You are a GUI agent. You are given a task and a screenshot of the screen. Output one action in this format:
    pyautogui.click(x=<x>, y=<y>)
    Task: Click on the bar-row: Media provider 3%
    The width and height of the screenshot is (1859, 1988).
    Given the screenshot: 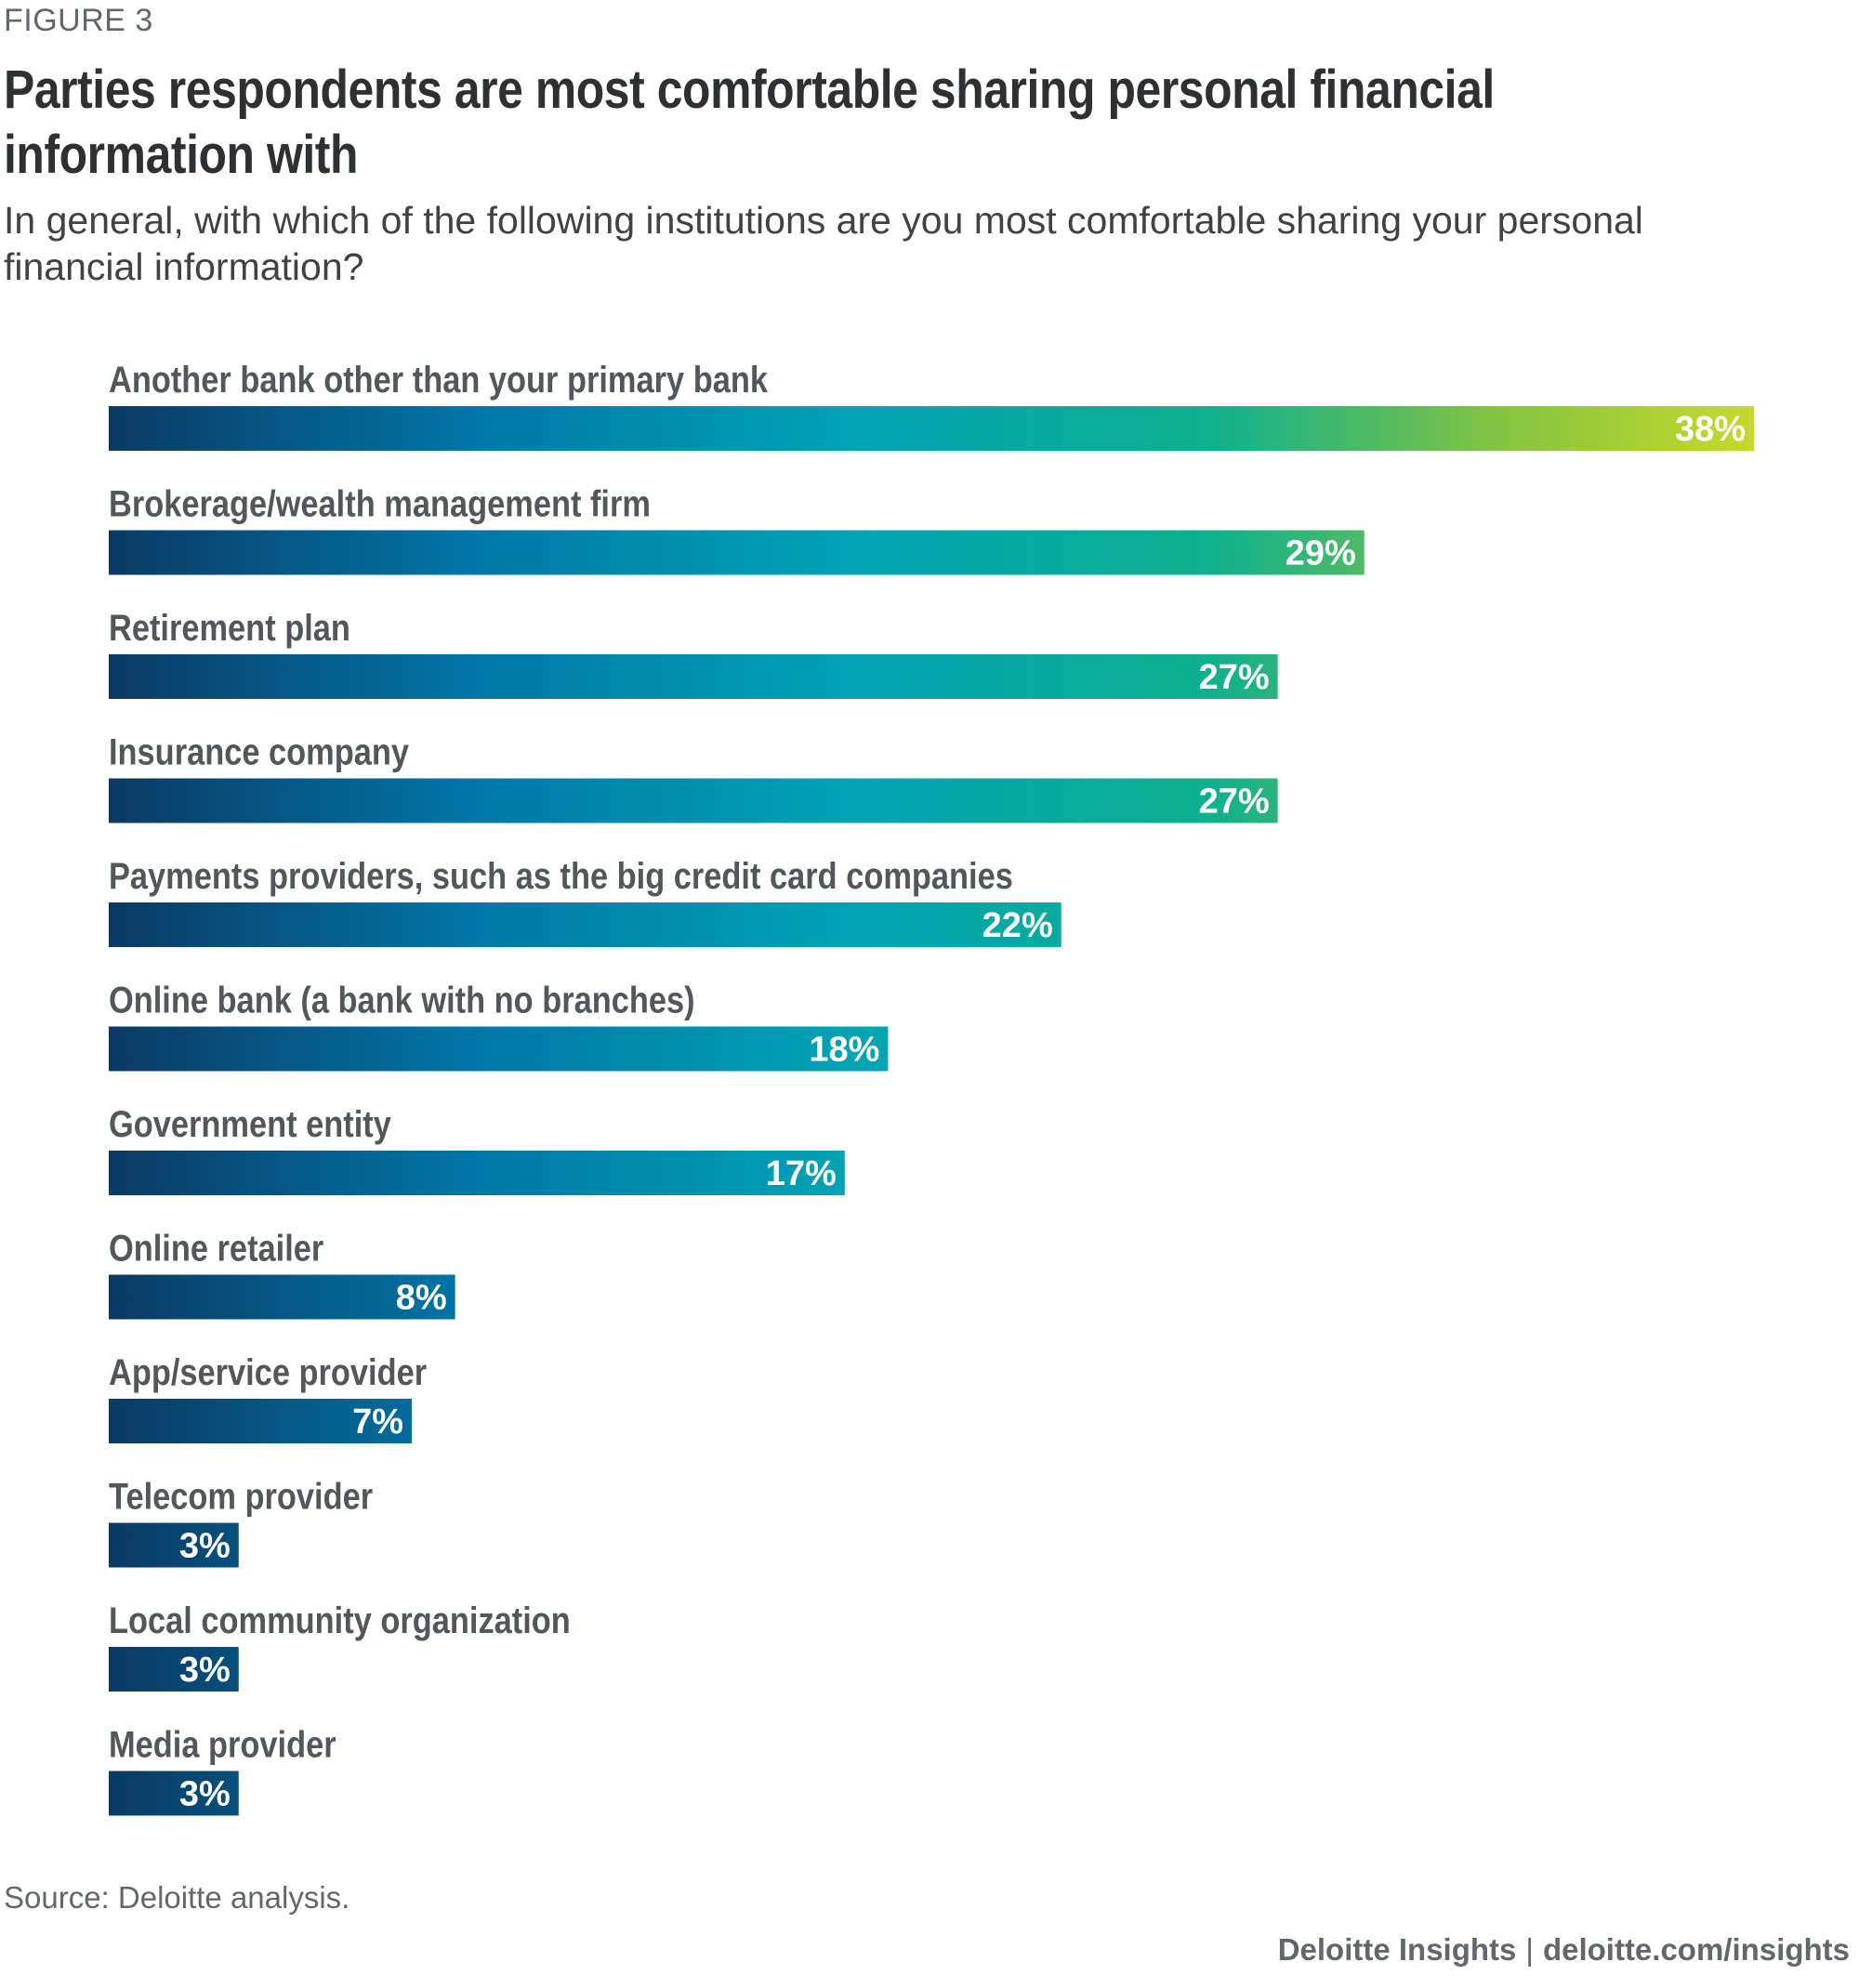 What is the action you would take?
    pyautogui.click(x=223, y=1769)
    